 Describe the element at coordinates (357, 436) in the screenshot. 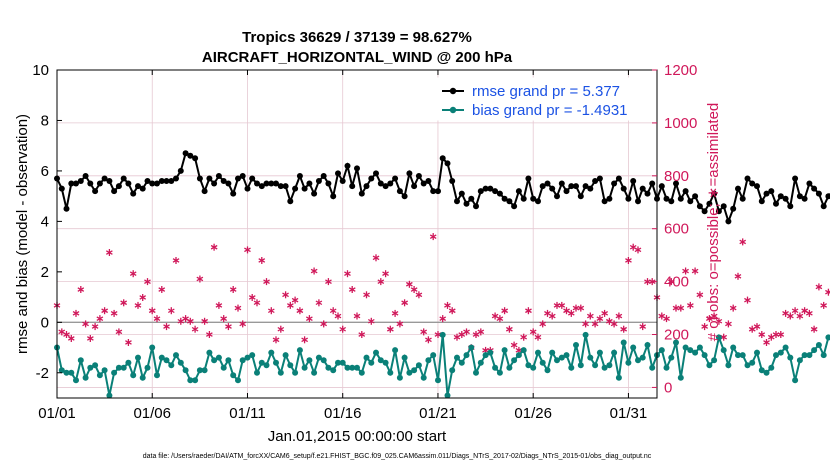

I see `x-axis-label: Jan.01,2015 00:00:00 start` at that location.